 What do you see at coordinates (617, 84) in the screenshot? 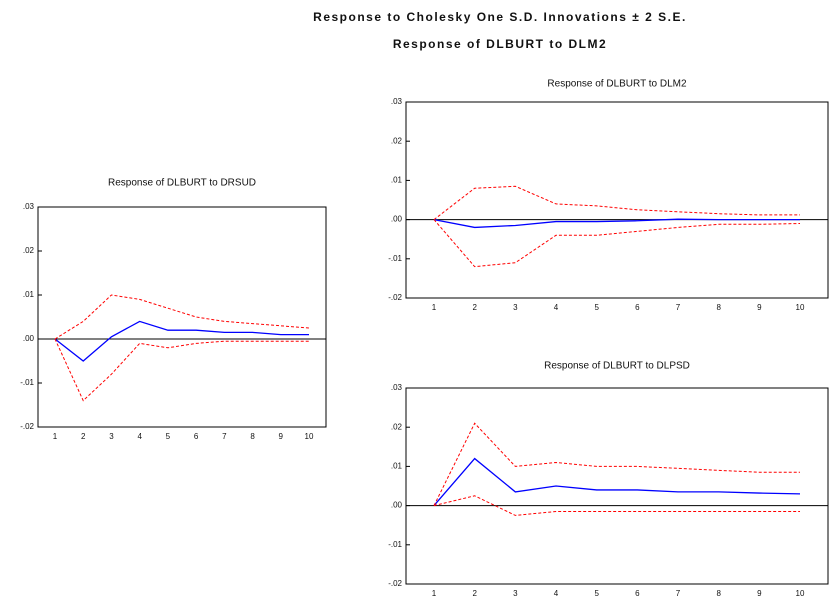
I see `chart-title: Response of DLBURT to DLM2` at bounding box center [617, 84].